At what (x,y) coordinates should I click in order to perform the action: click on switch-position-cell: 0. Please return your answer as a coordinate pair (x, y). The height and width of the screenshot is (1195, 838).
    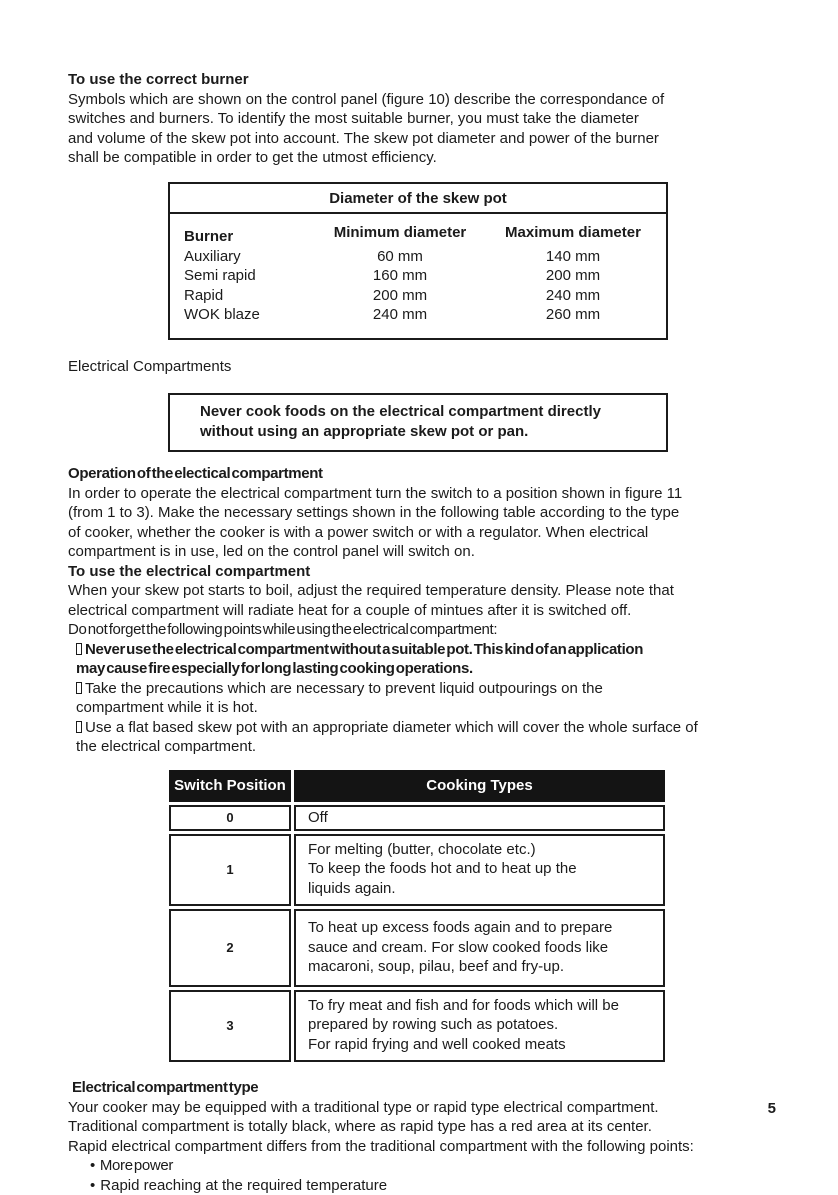
    Looking at the image, I should click on (230, 818).